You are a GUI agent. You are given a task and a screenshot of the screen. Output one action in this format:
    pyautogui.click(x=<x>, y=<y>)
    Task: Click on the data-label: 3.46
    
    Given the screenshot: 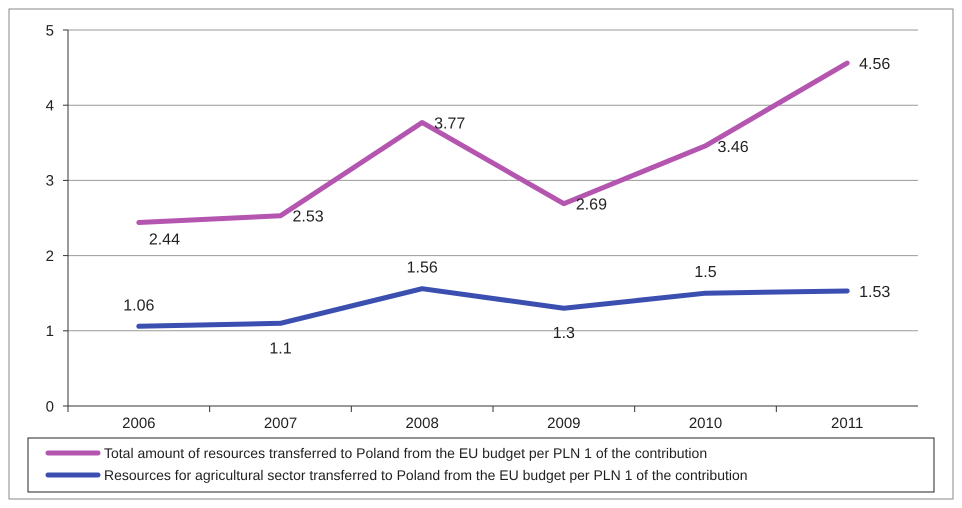 What is the action you would take?
    pyautogui.click(x=733, y=147)
    